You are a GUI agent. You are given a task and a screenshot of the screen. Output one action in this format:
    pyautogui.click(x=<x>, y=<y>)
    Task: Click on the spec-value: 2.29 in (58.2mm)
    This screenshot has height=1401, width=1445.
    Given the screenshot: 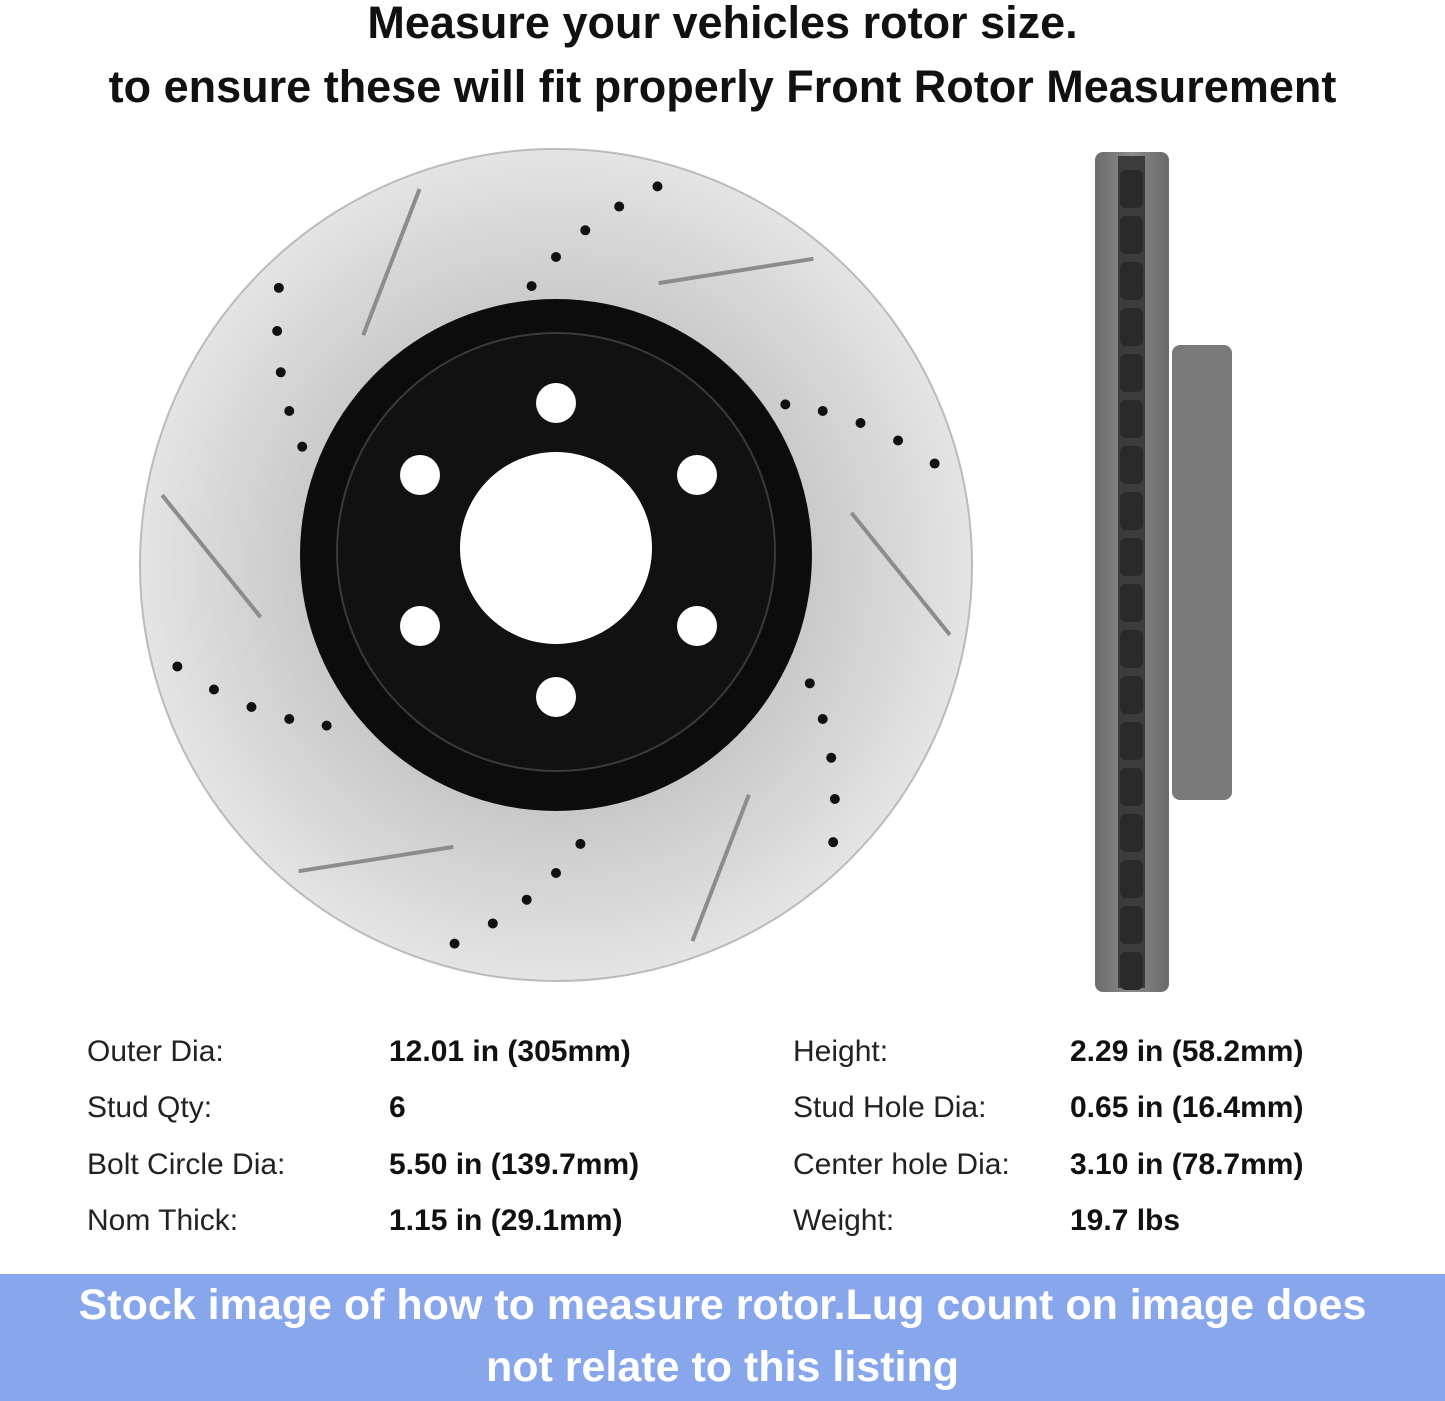 What is the action you would take?
    pyautogui.click(x=1187, y=1051)
    